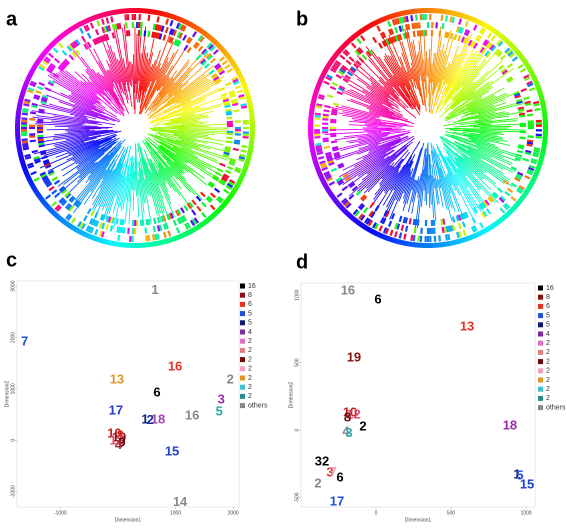 This screenshot has height=528, width=567. What do you see at coordinates (548, 389) in the screenshot?
I see `legend-label: 2` at bounding box center [548, 389].